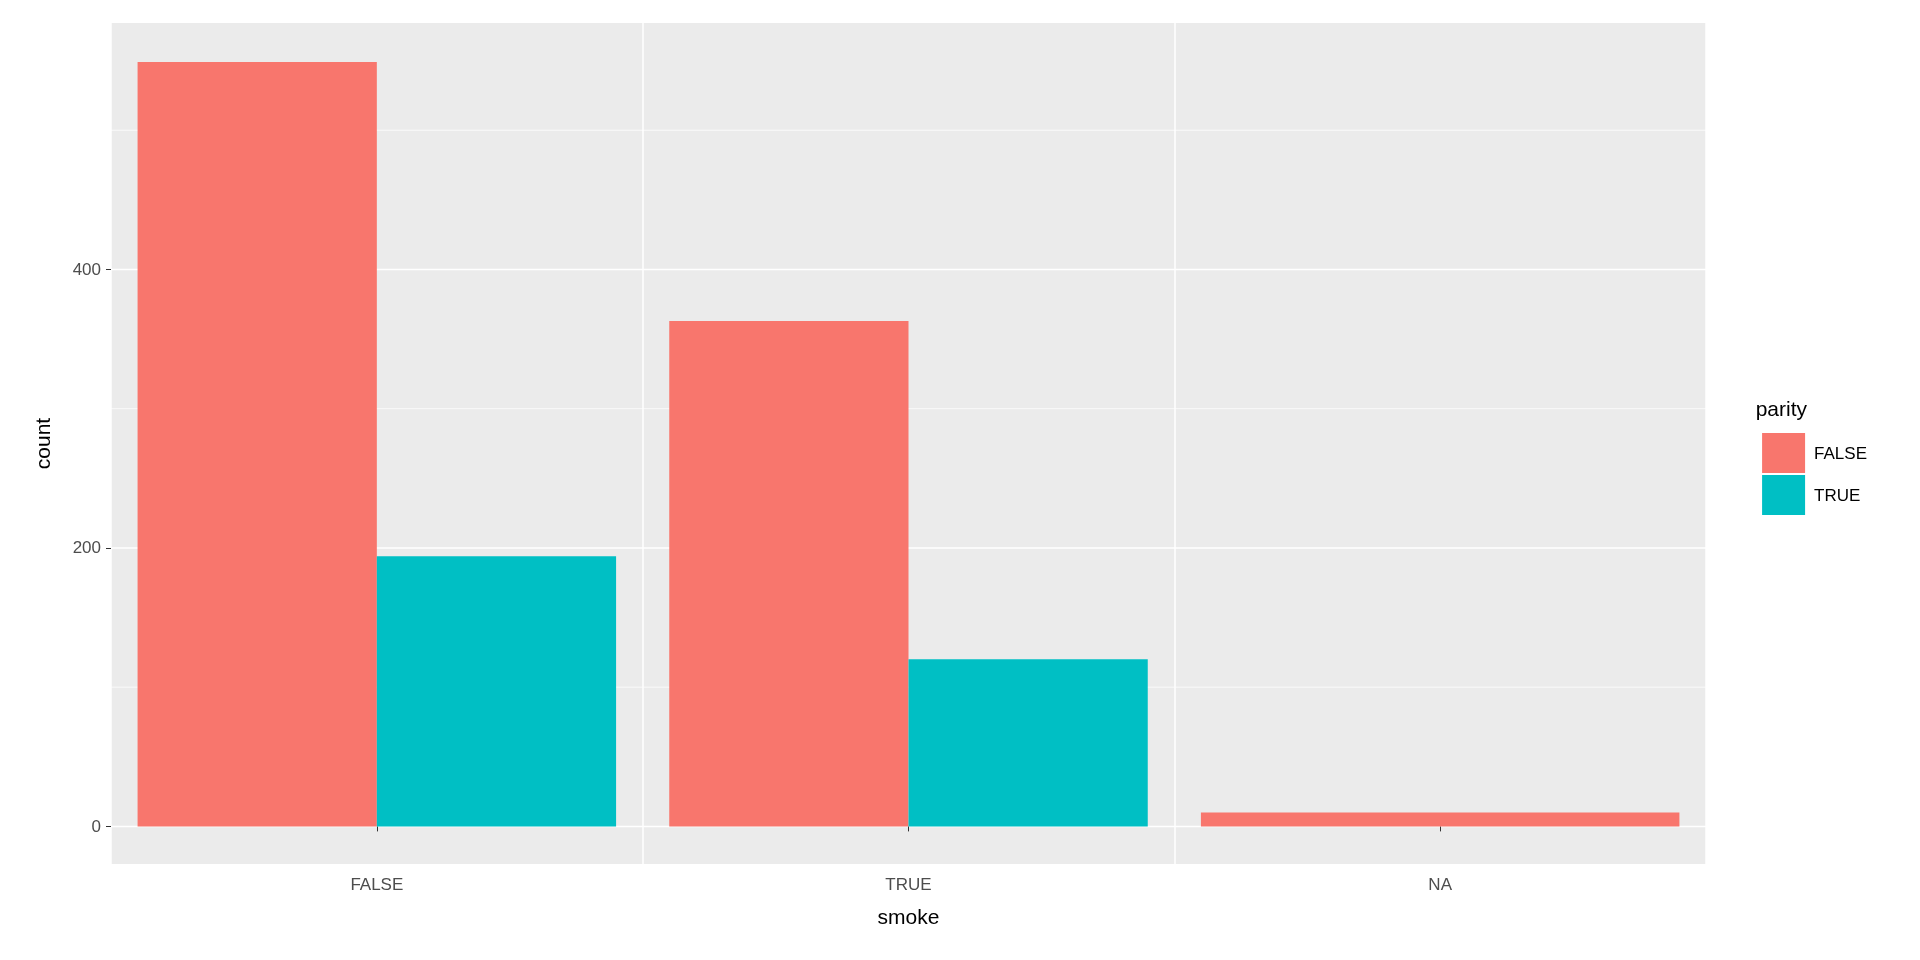 This screenshot has width=1920, height=960. I want to click on y-axis-title: count, so click(42, 443).